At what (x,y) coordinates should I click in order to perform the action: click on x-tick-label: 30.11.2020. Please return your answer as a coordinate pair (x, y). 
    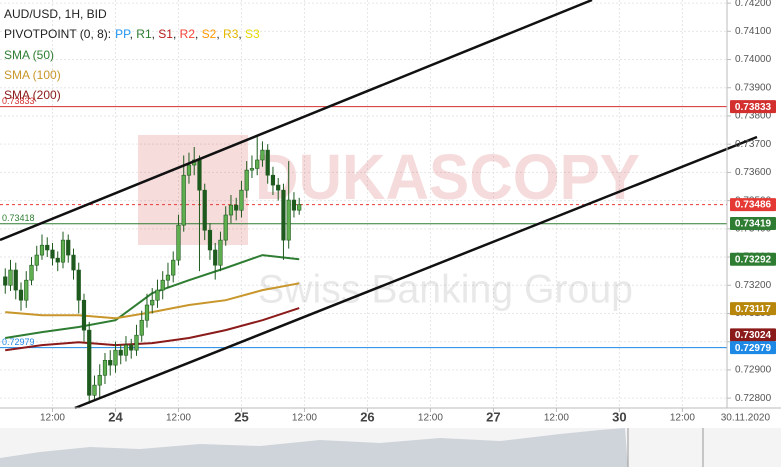
    Looking at the image, I should click on (746, 418).